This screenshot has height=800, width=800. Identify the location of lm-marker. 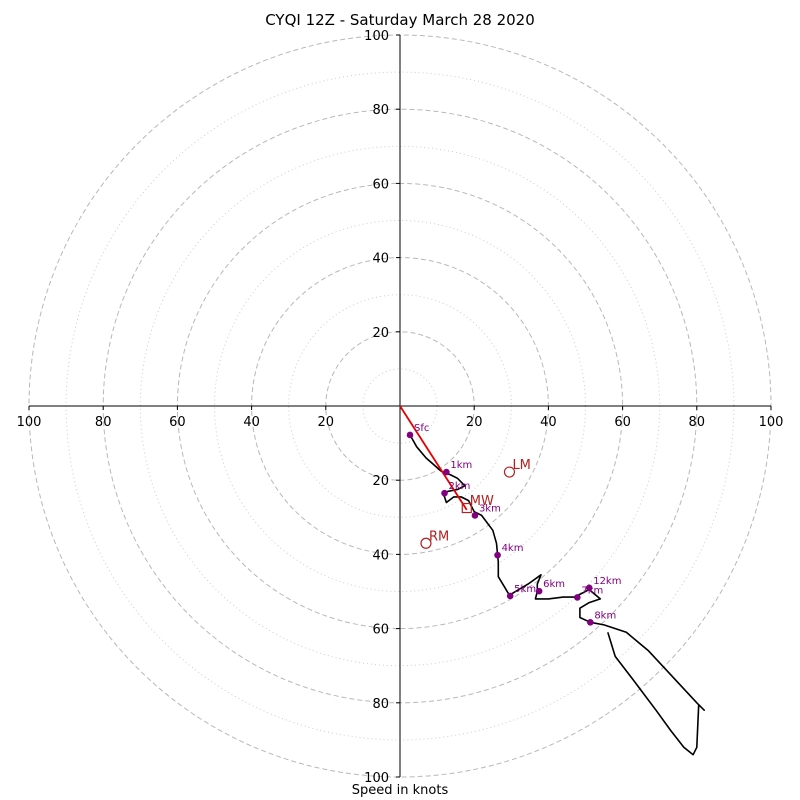
(509, 472).